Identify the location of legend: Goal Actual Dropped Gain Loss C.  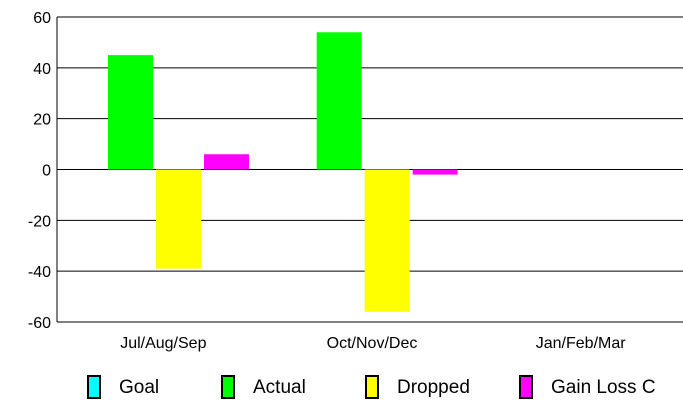
(371, 387).